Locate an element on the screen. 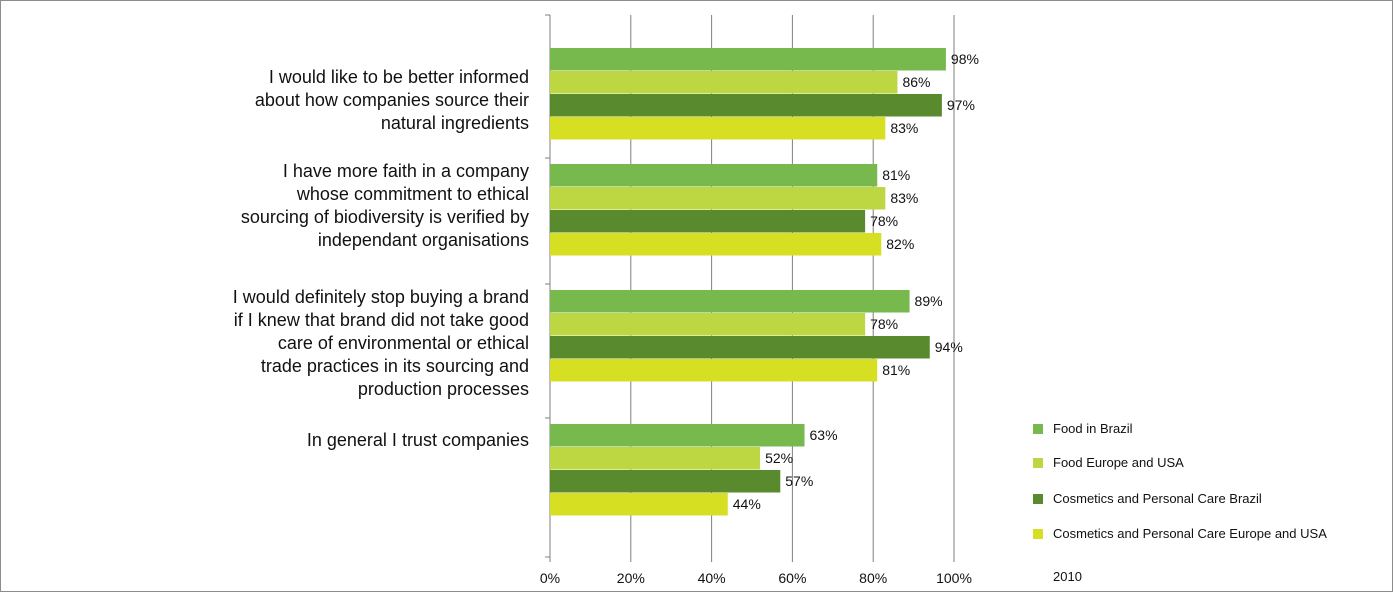  bar-c1-s2 is located at coordinates (708, 221).